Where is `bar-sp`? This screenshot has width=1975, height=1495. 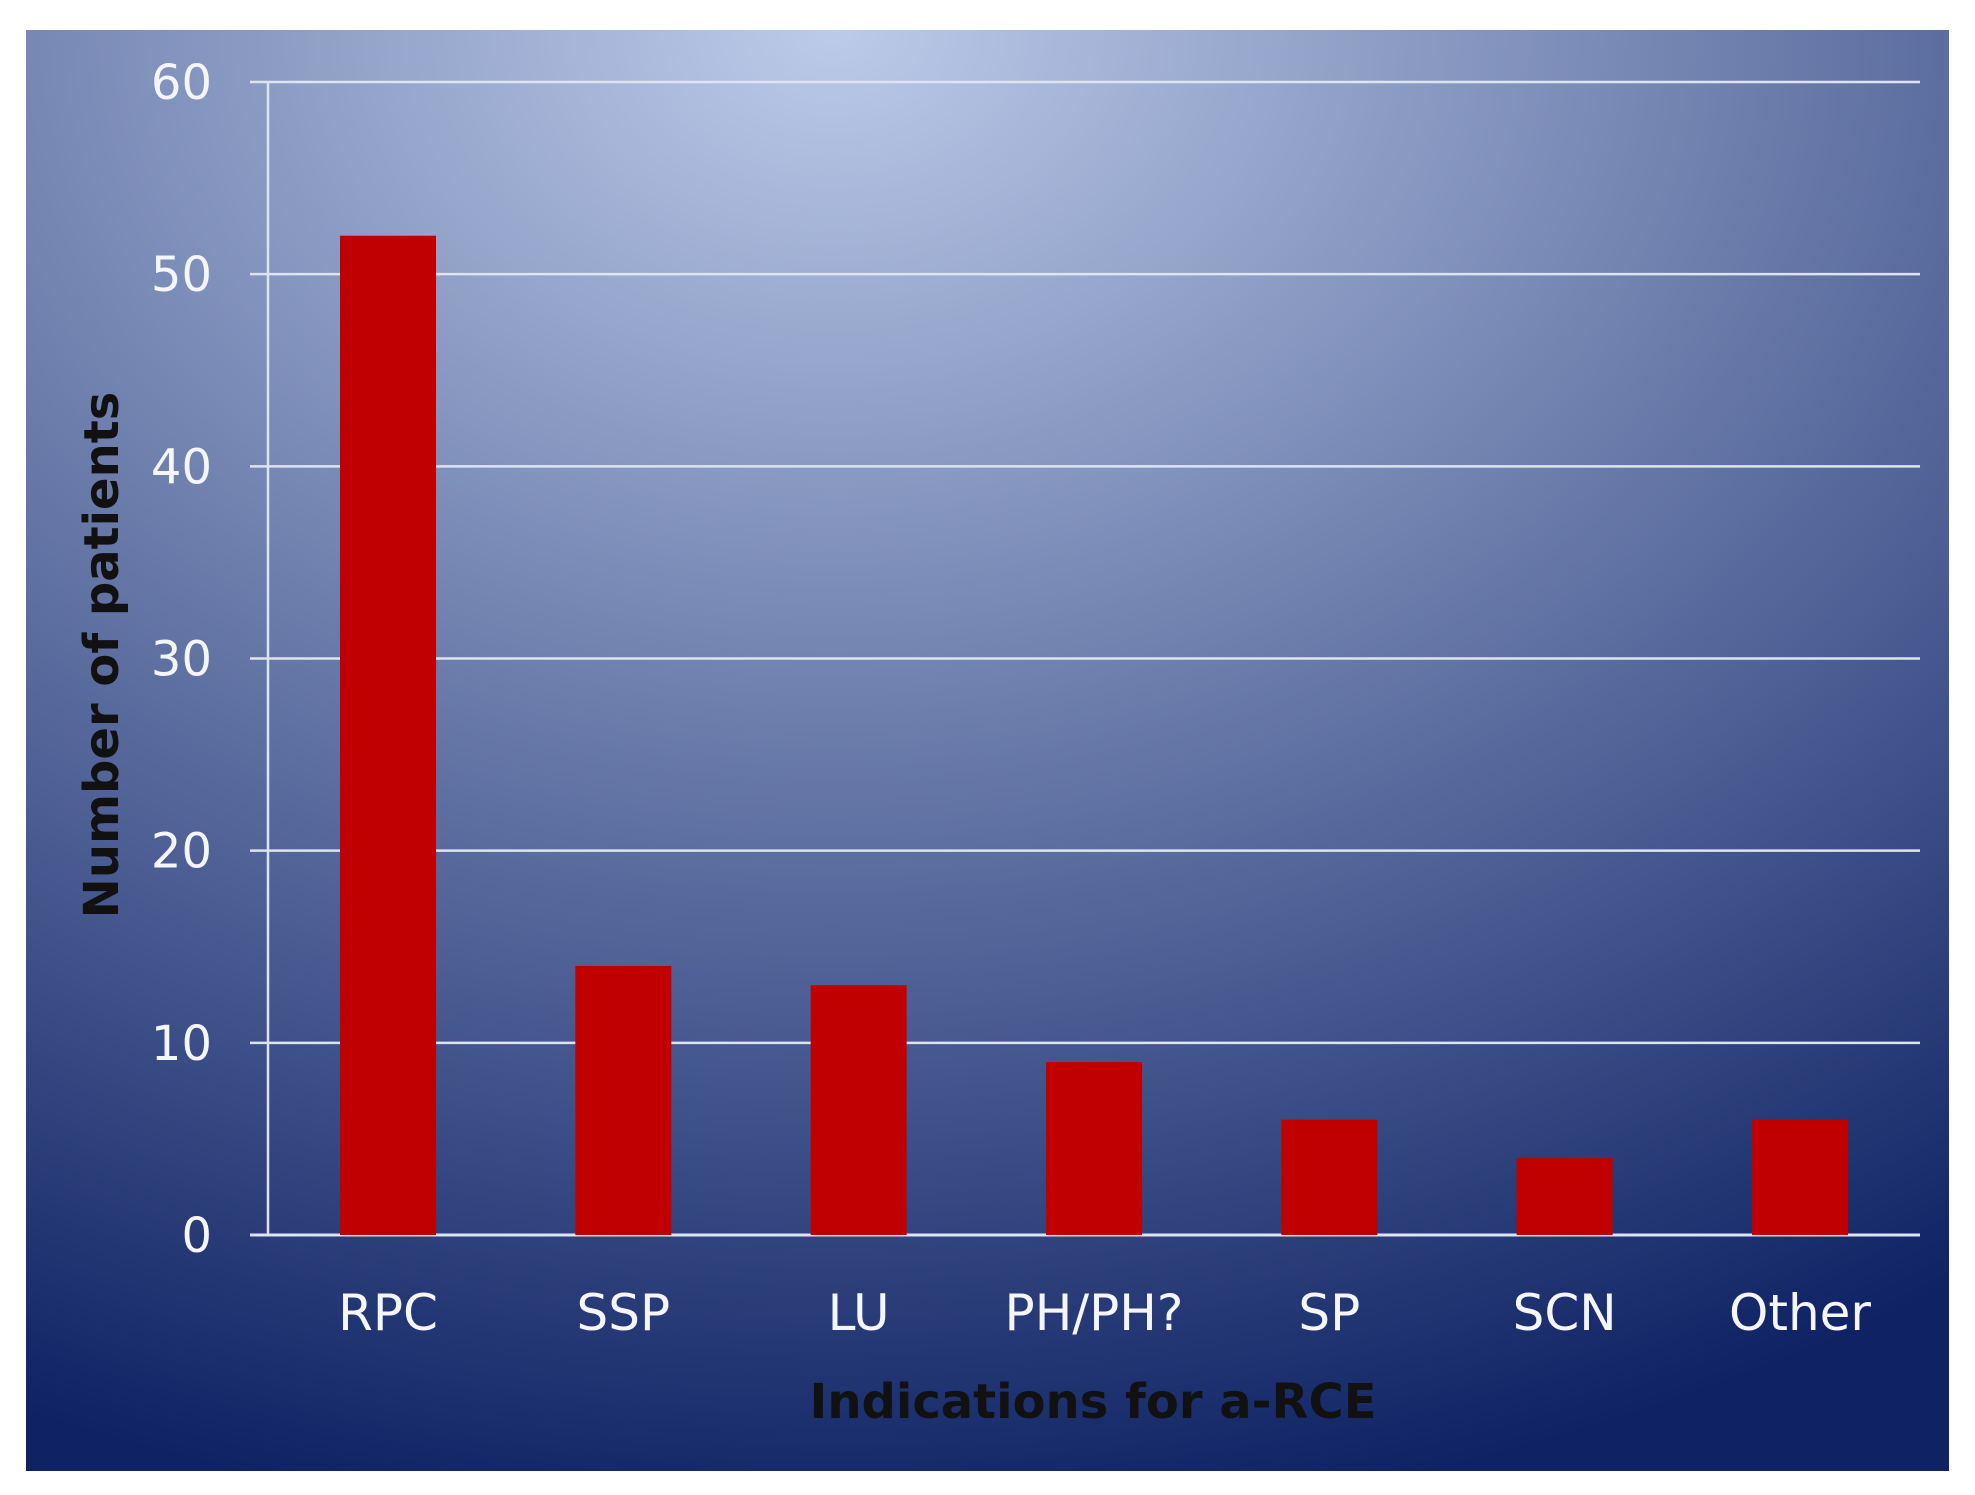 bar-sp is located at coordinates (1329, 1177).